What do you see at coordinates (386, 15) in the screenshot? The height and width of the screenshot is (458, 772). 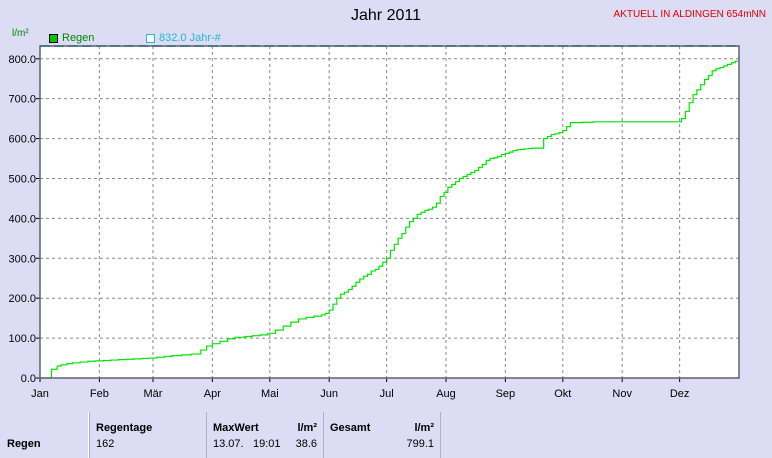 I see `chart-title: Jahr 2011` at bounding box center [386, 15].